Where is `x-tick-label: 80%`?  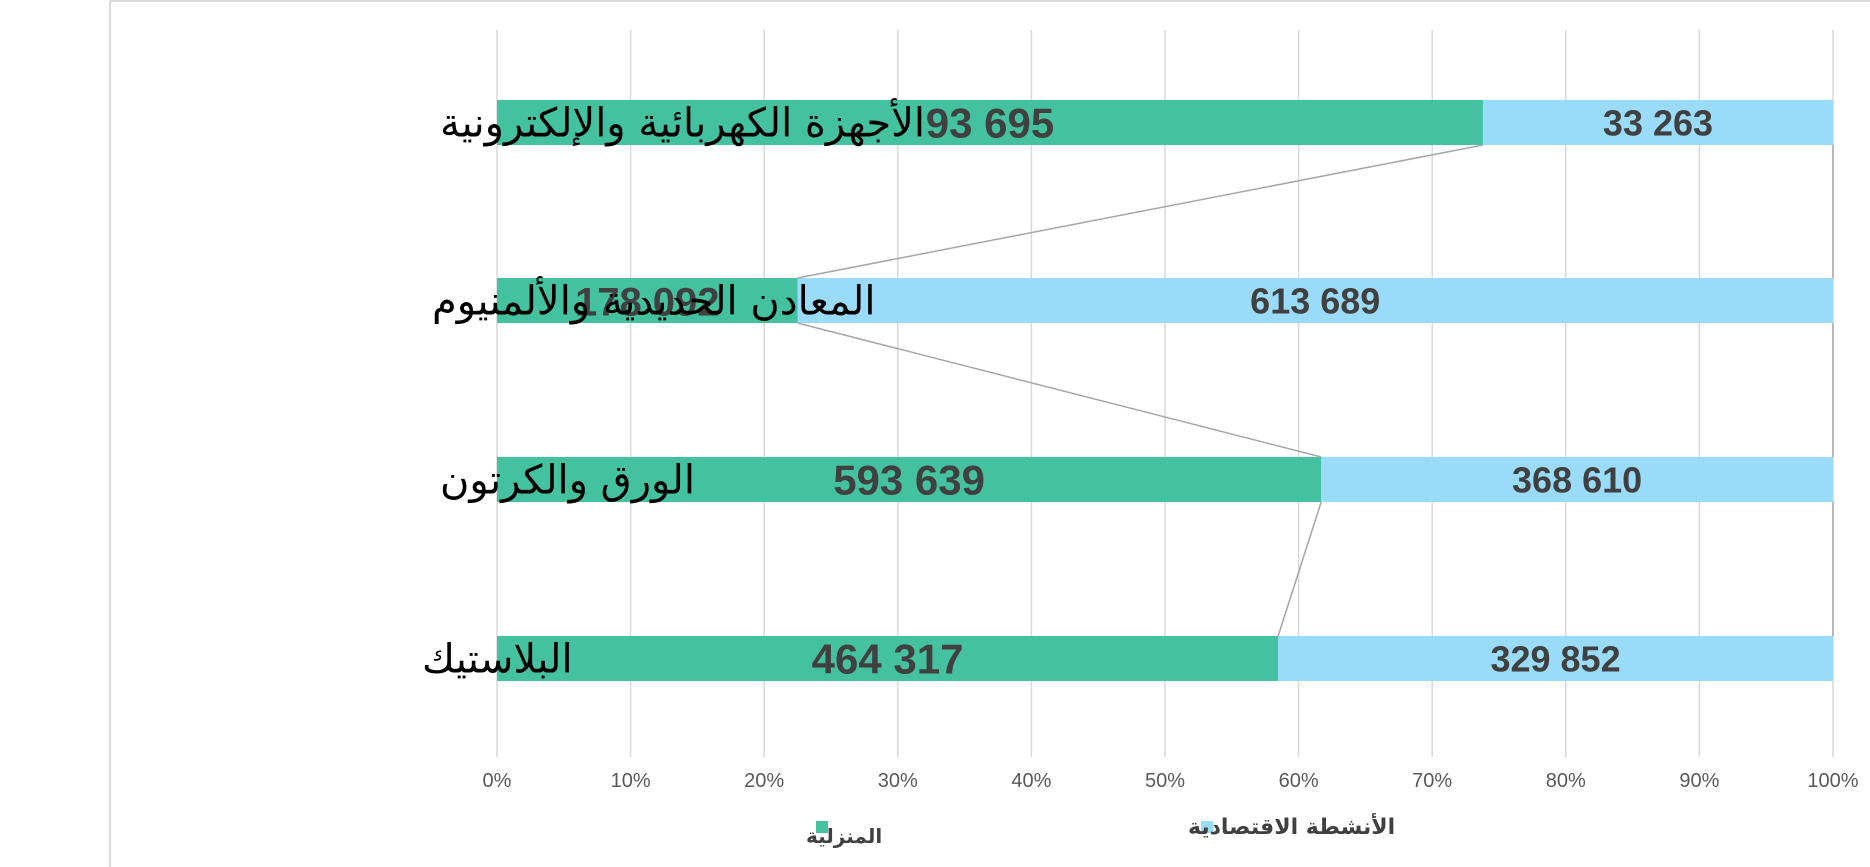 x-tick-label: 80% is located at coordinates (1566, 781).